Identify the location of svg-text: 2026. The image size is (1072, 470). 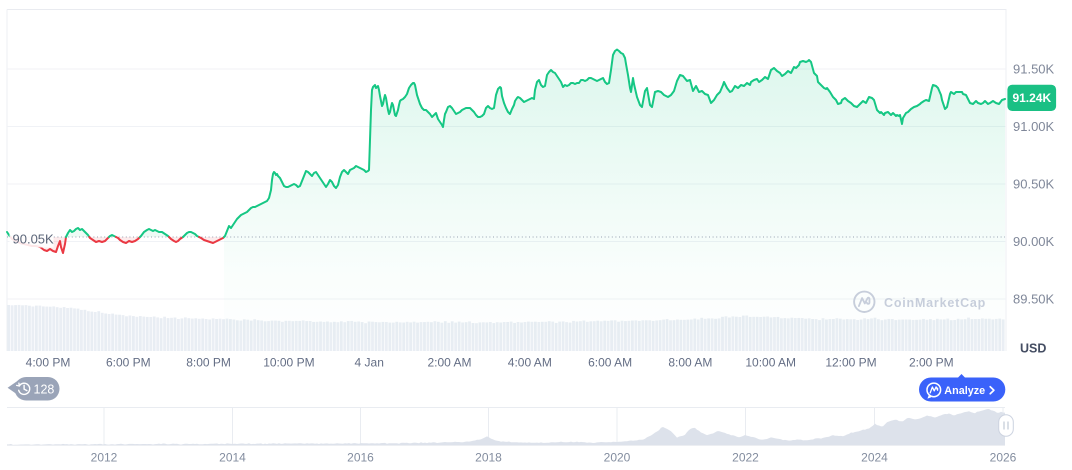
(1003, 458).